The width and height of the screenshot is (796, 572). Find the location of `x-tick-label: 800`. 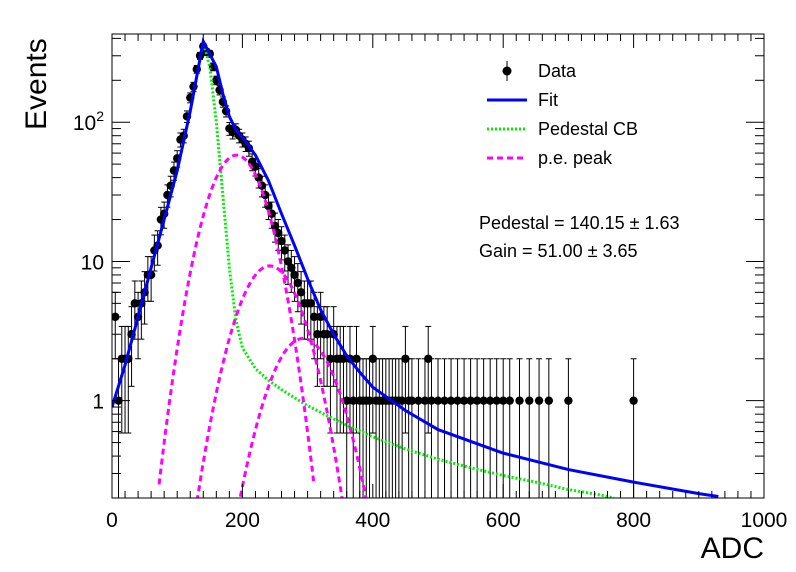

x-tick-label: 800 is located at coordinates (633, 520).